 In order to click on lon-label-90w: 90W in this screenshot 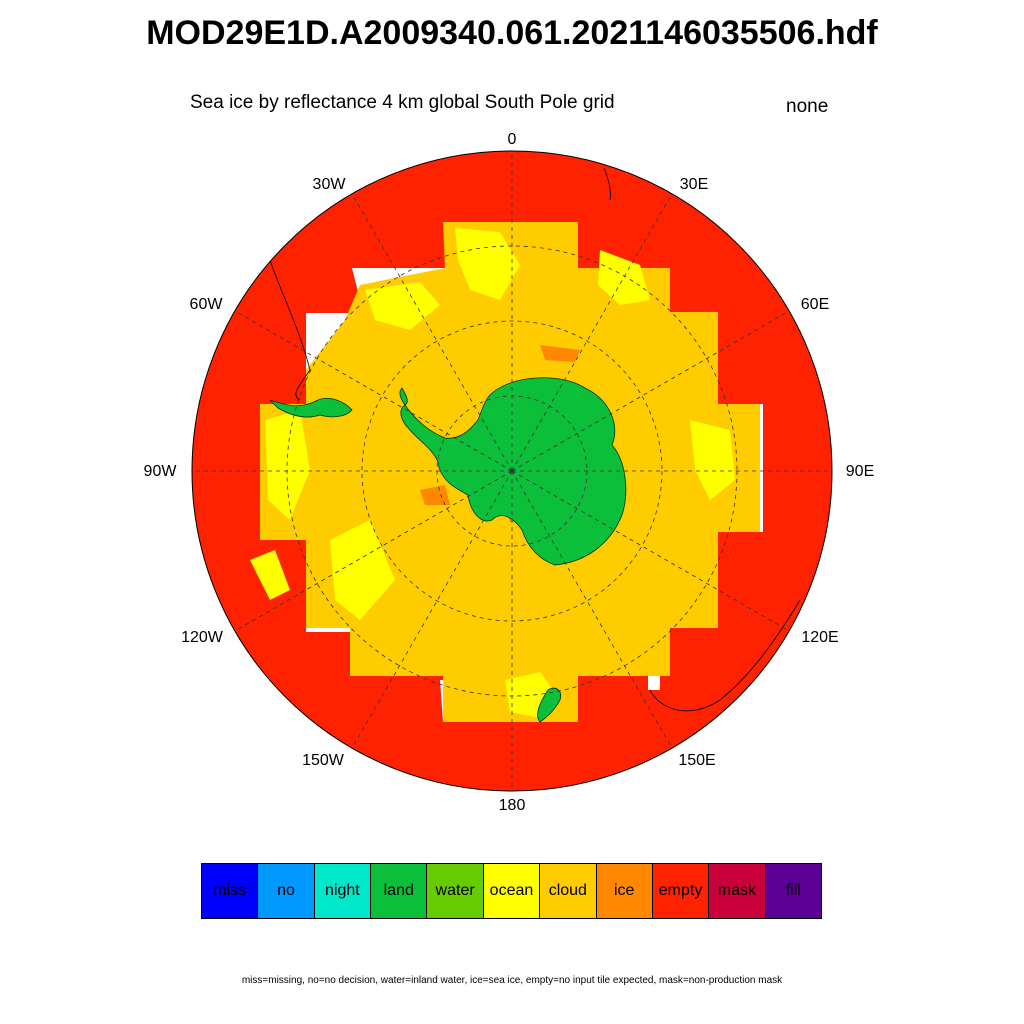, I will do `click(160, 471)`.